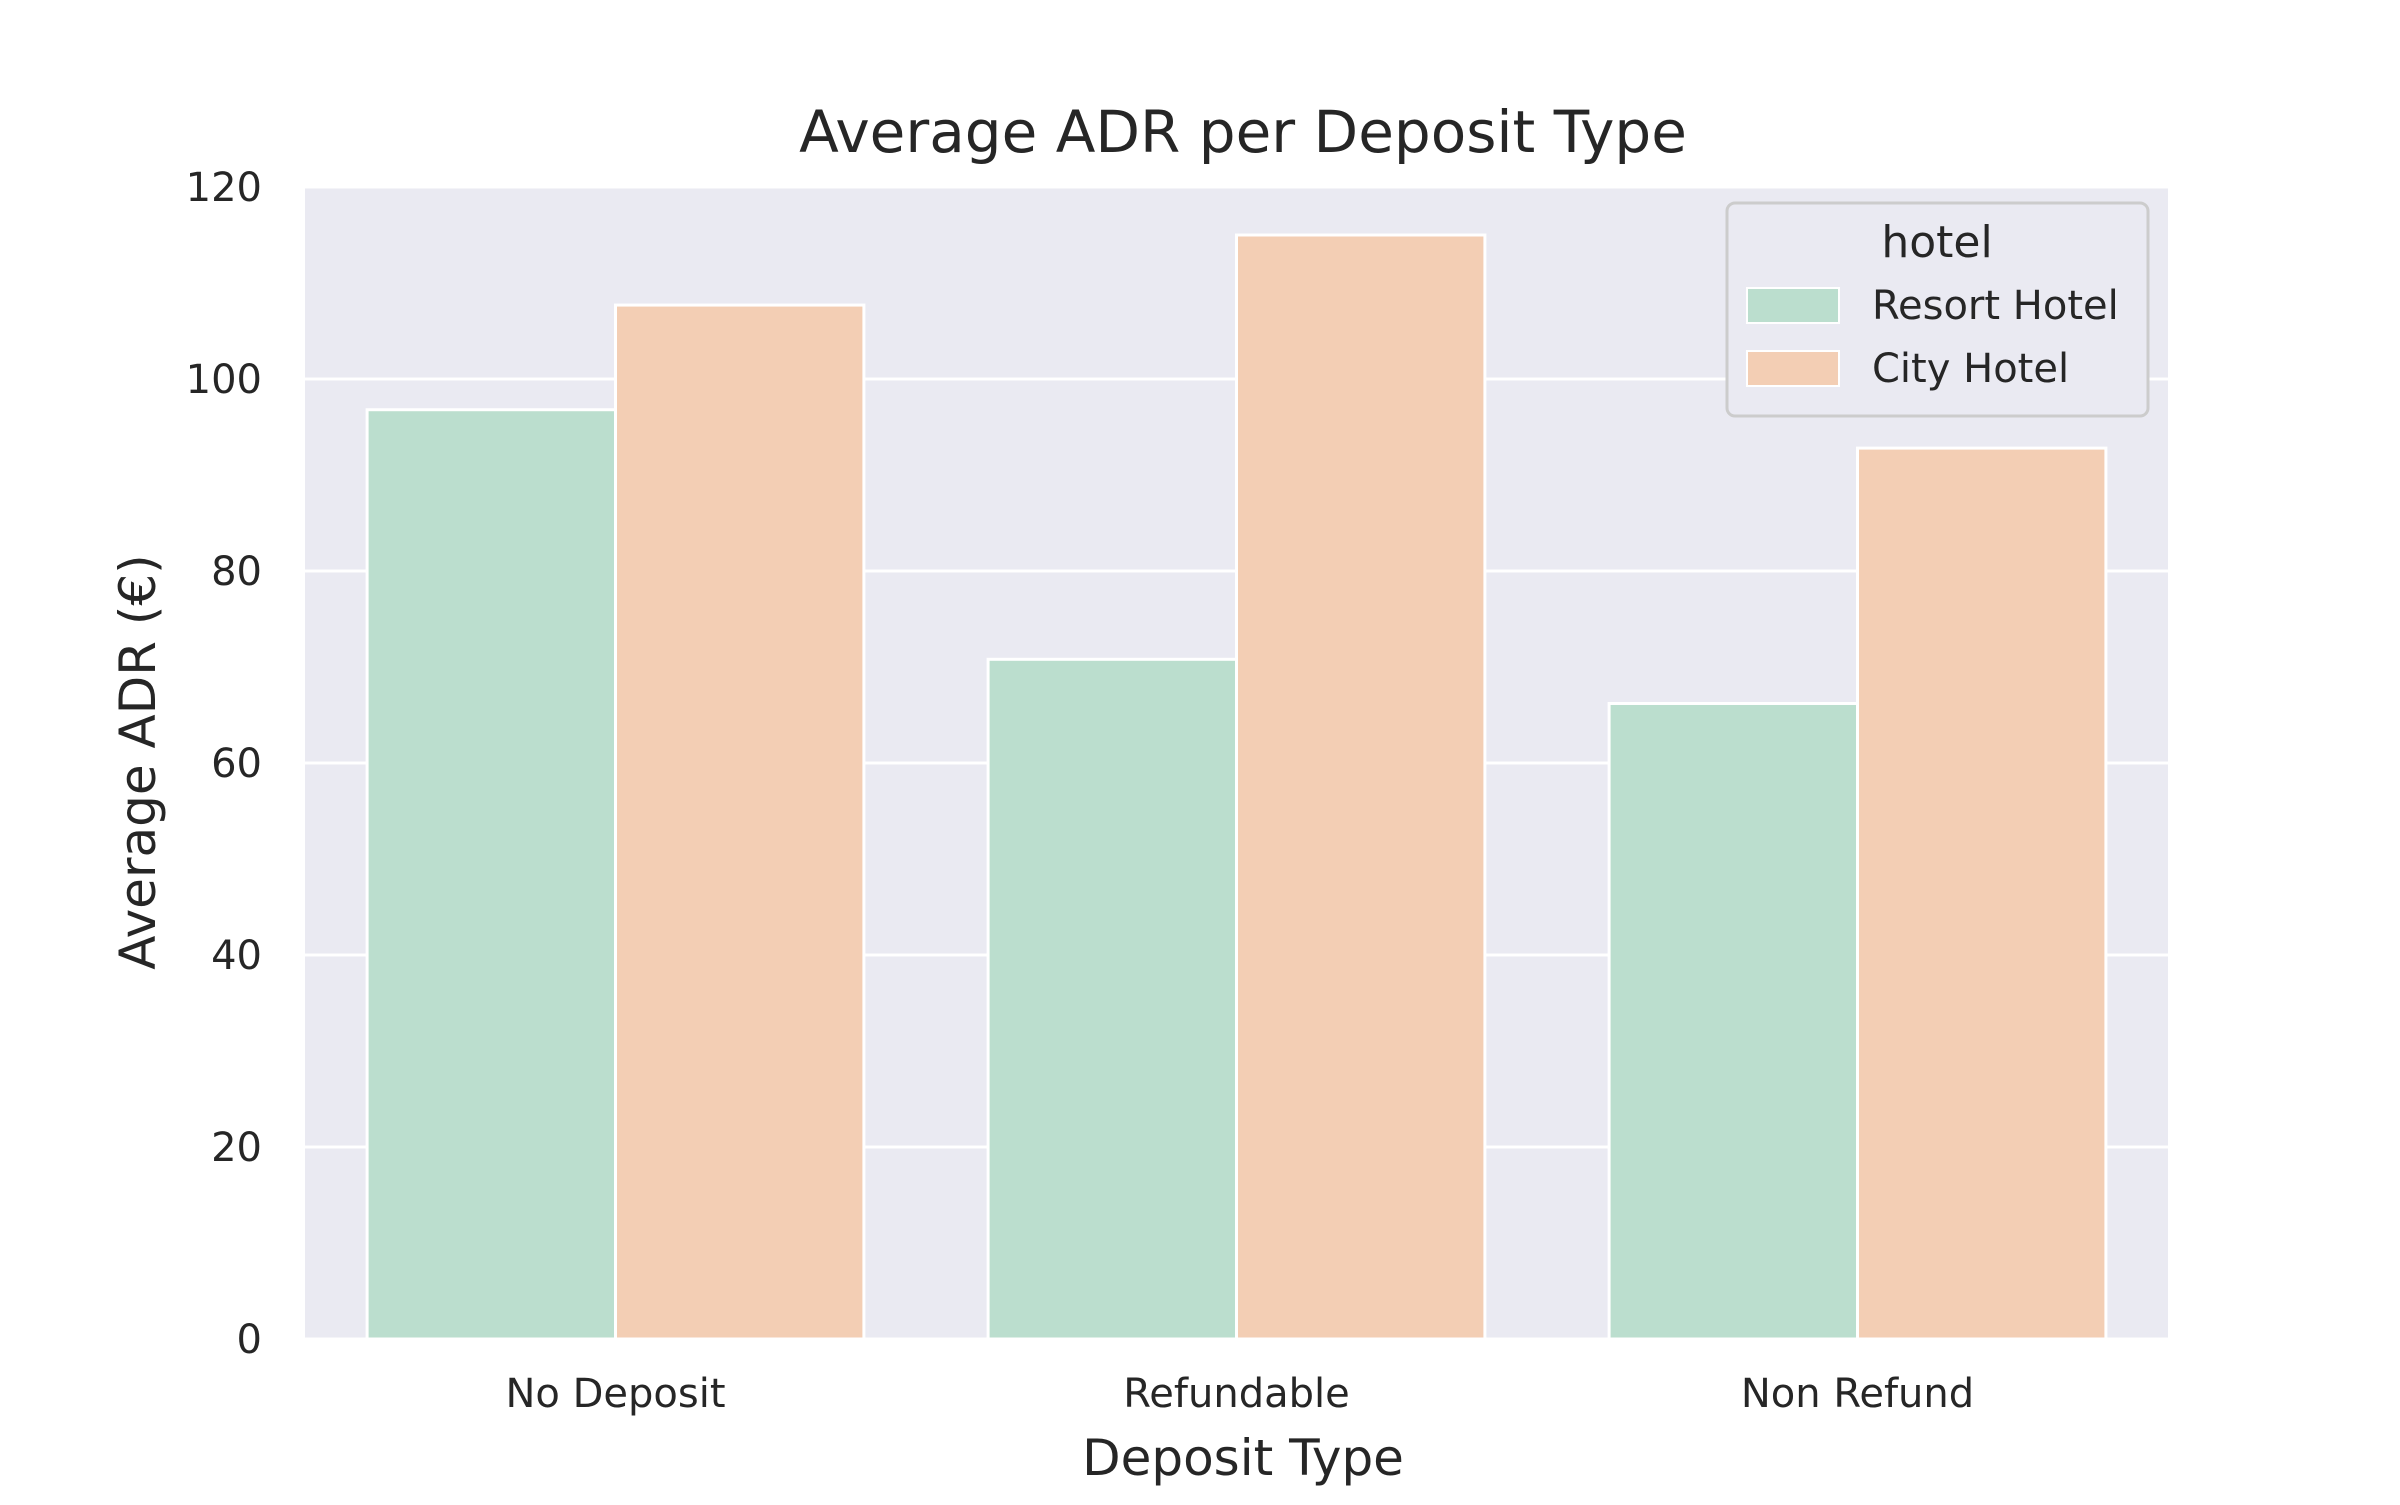 This screenshot has height=1505, width=2400. I want to click on y-tick-label: 40, so click(236, 956).